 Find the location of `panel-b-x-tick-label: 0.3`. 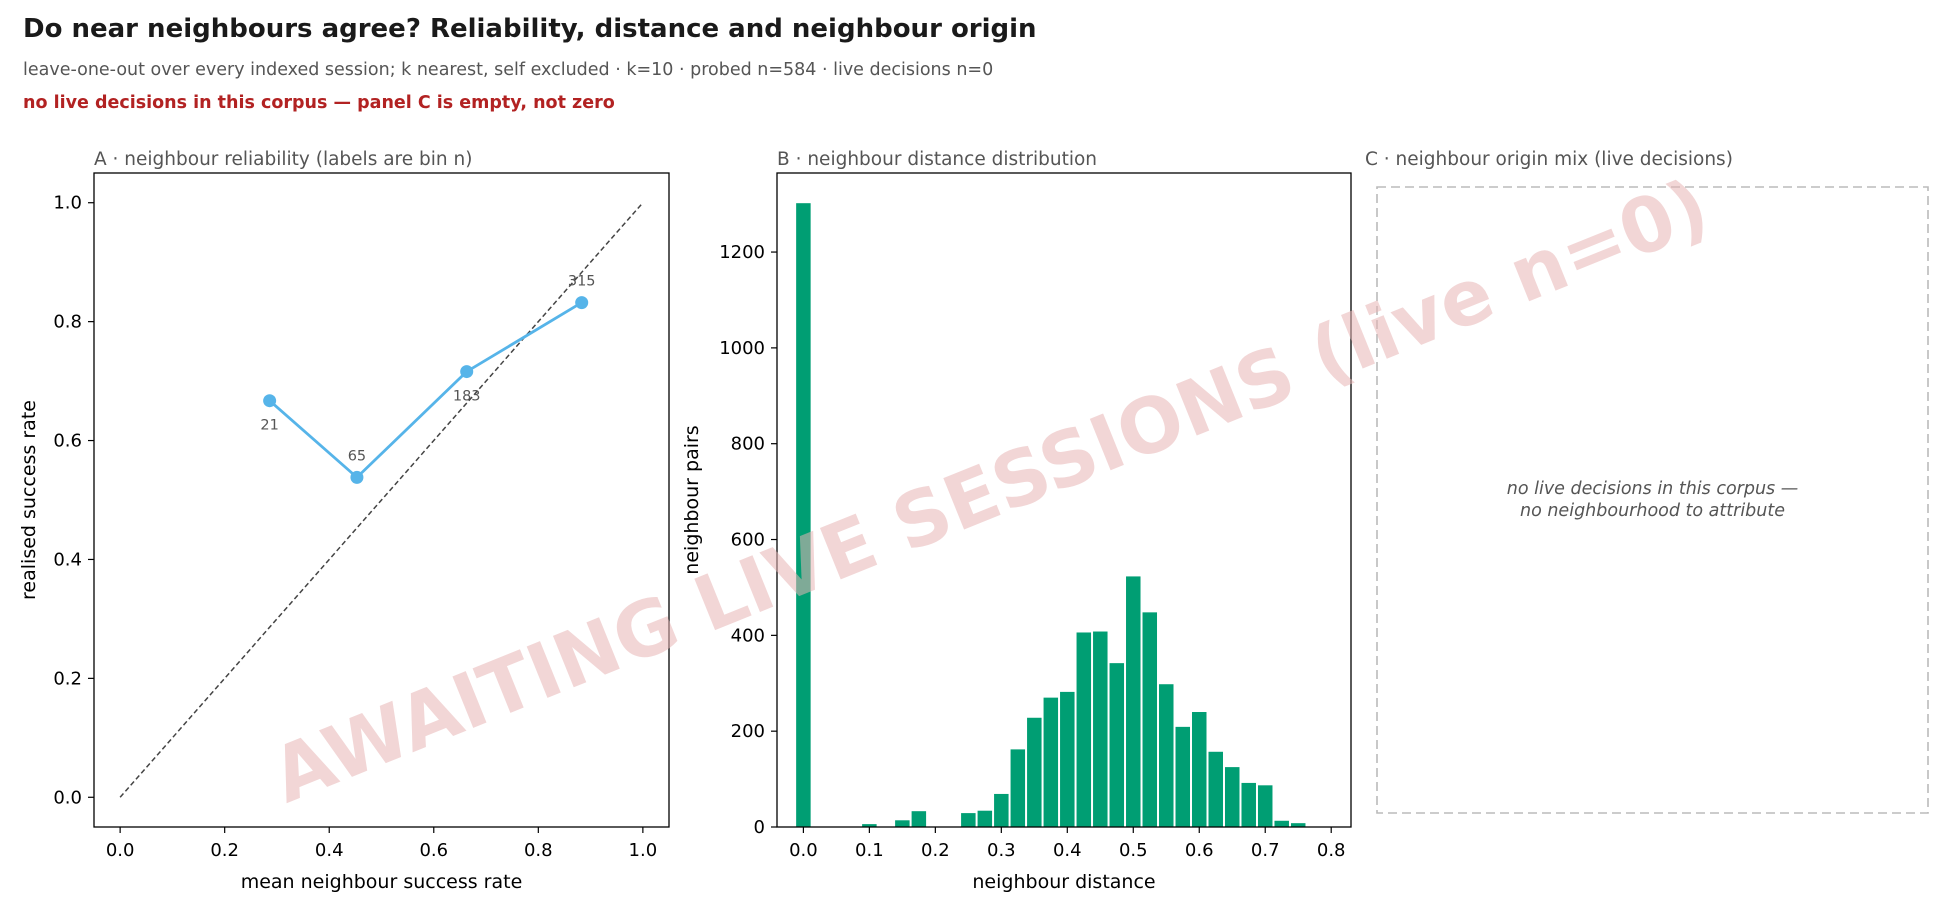

panel-b-x-tick-label: 0.3 is located at coordinates (1001, 850).